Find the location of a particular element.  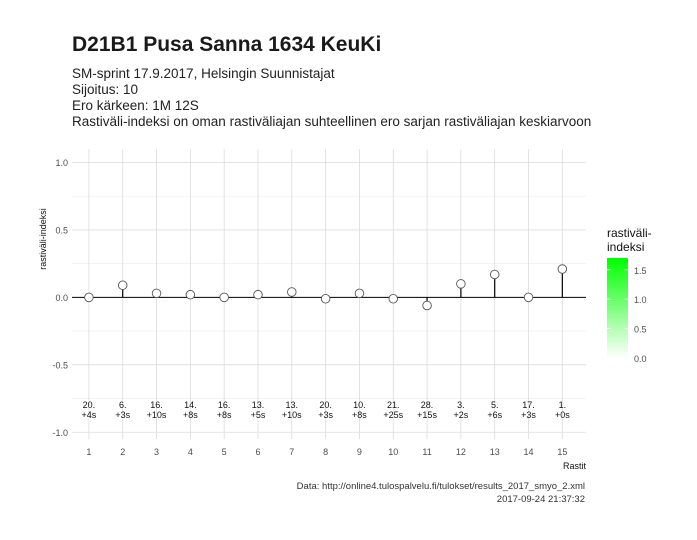

split-rank-label: 5. is located at coordinates (495, 405).